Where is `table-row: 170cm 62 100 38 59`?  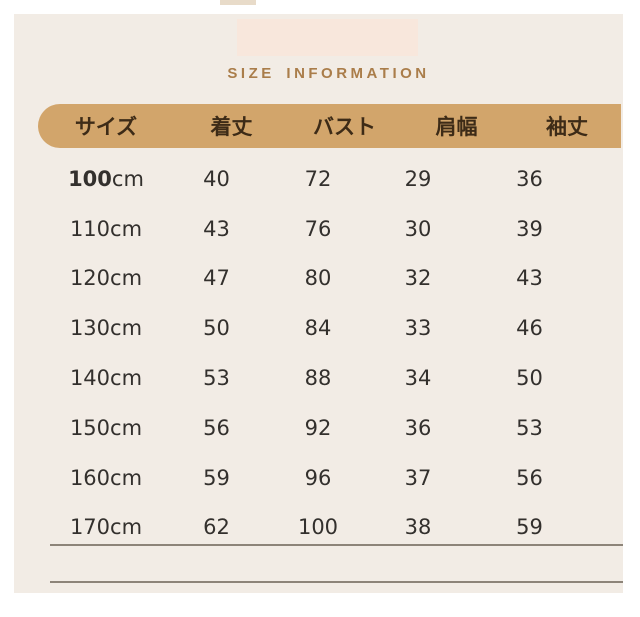
table-row: 170cm 62 100 38 59 is located at coordinates (319, 528).